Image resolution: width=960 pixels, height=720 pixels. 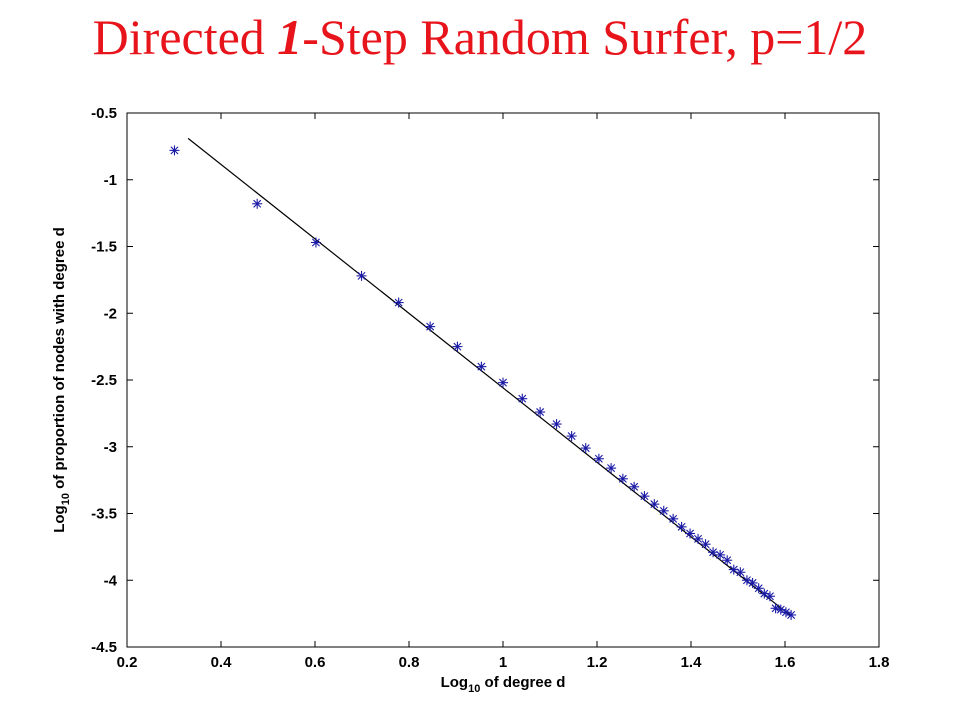 What do you see at coordinates (315, 662) in the screenshot?
I see `x-tick-label: 0.6` at bounding box center [315, 662].